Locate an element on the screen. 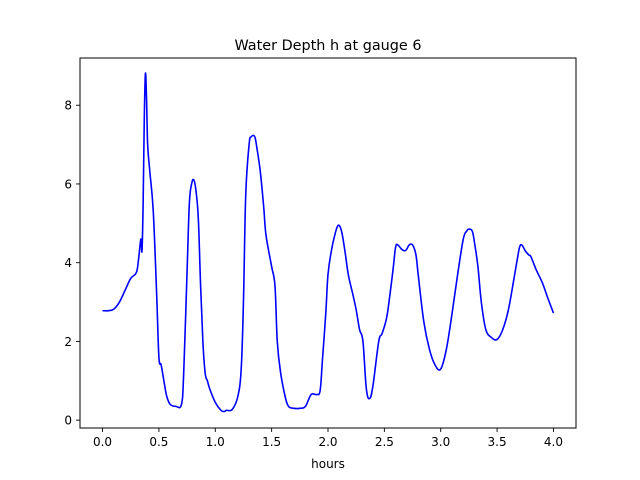 This screenshot has width=640, height=480. x-tick-label: 1.0 is located at coordinates (215, 442).